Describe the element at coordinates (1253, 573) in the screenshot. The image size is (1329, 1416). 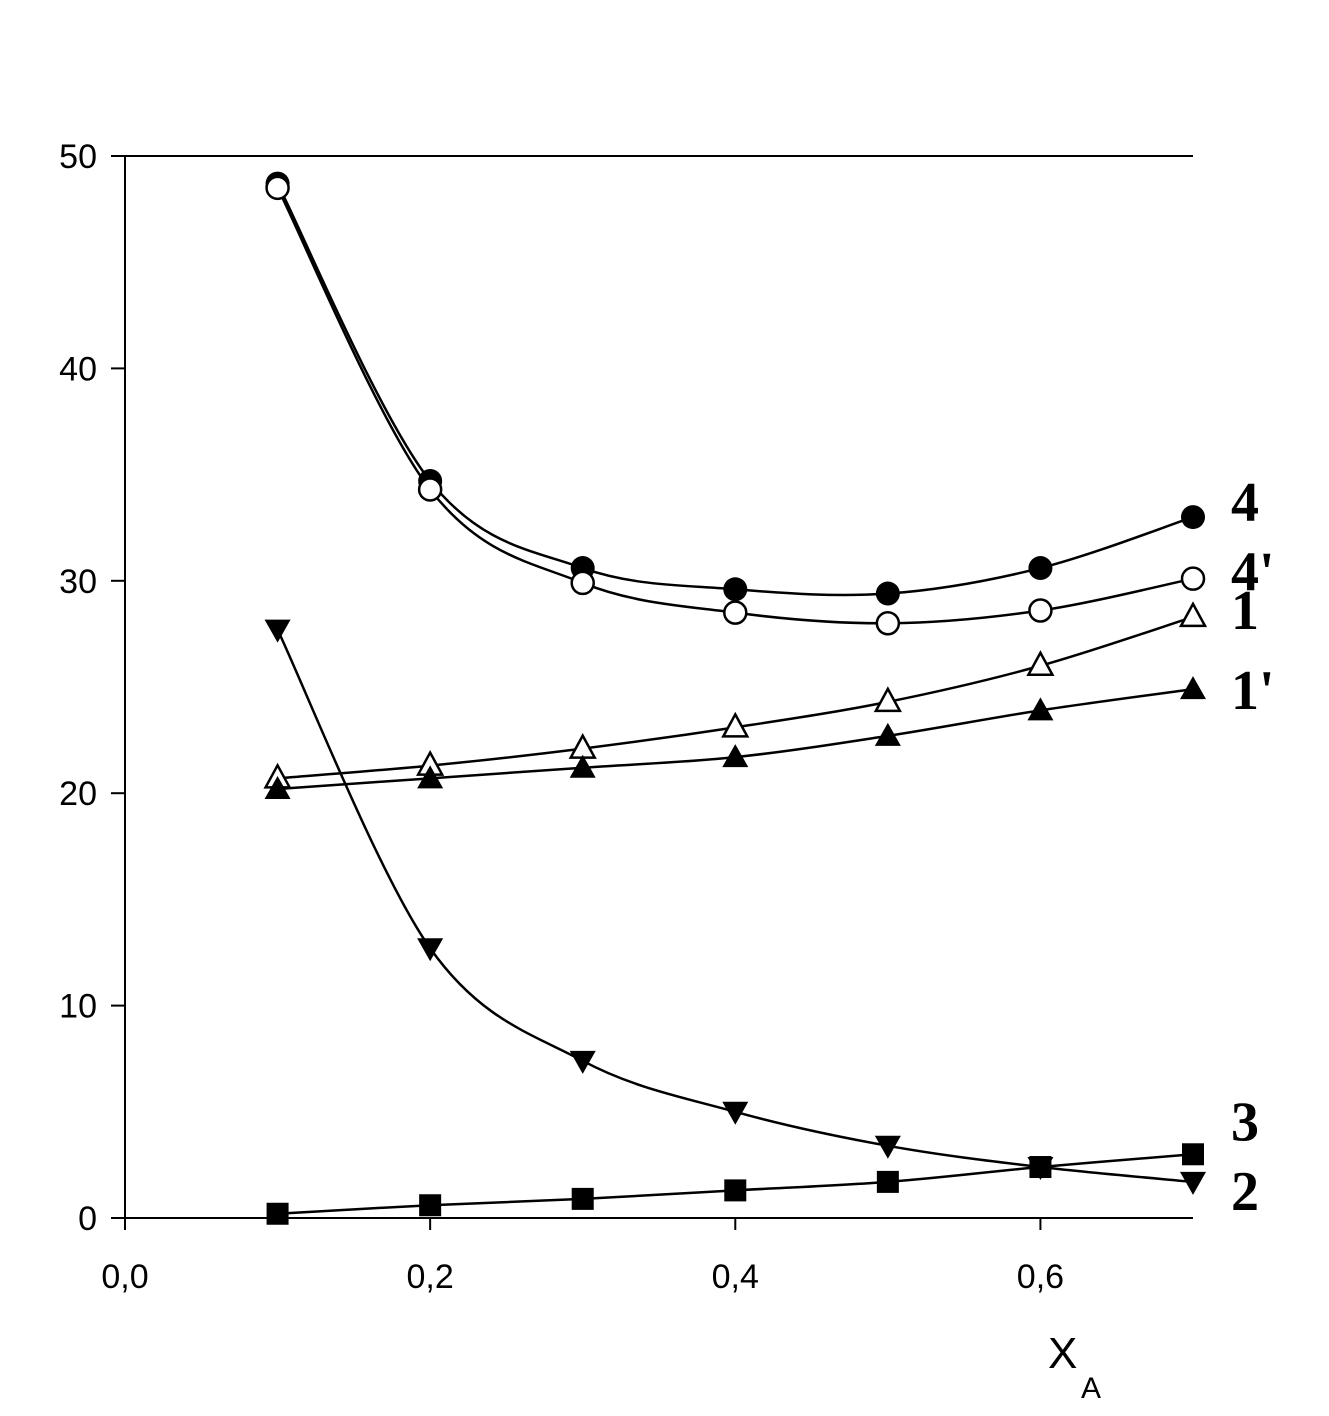
I see `series-label-4-prime: 4'` at that location.